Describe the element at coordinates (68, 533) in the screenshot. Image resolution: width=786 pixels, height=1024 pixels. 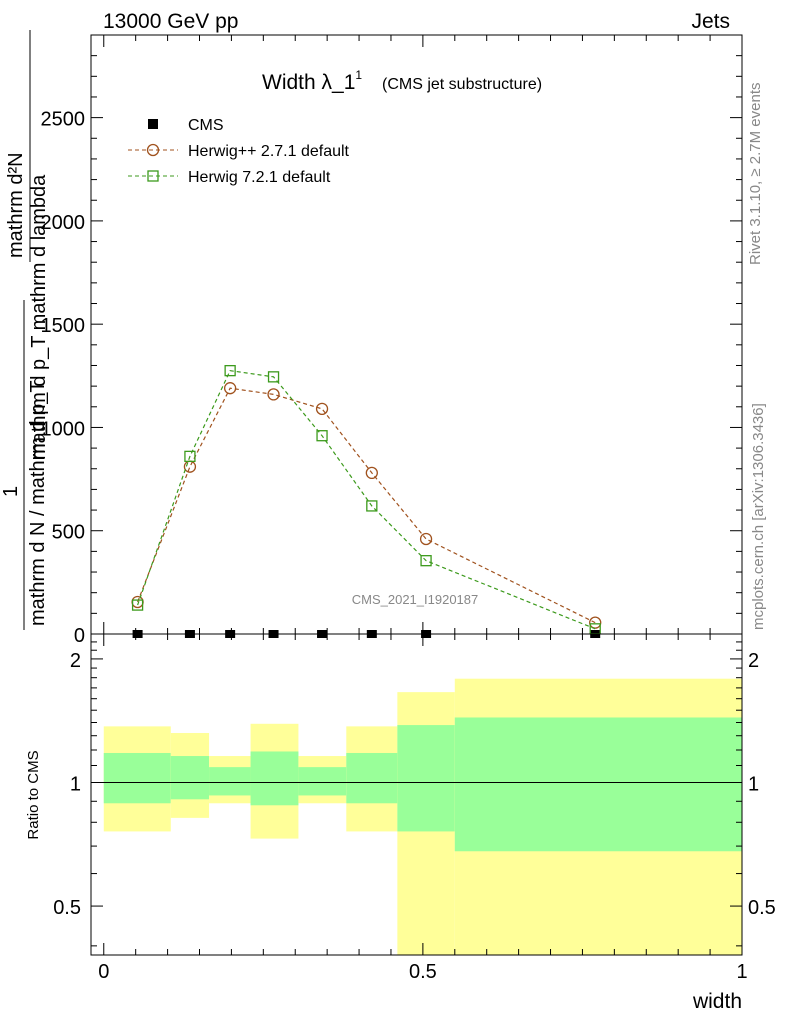
I see `main-ytick-label: 500` at that location.